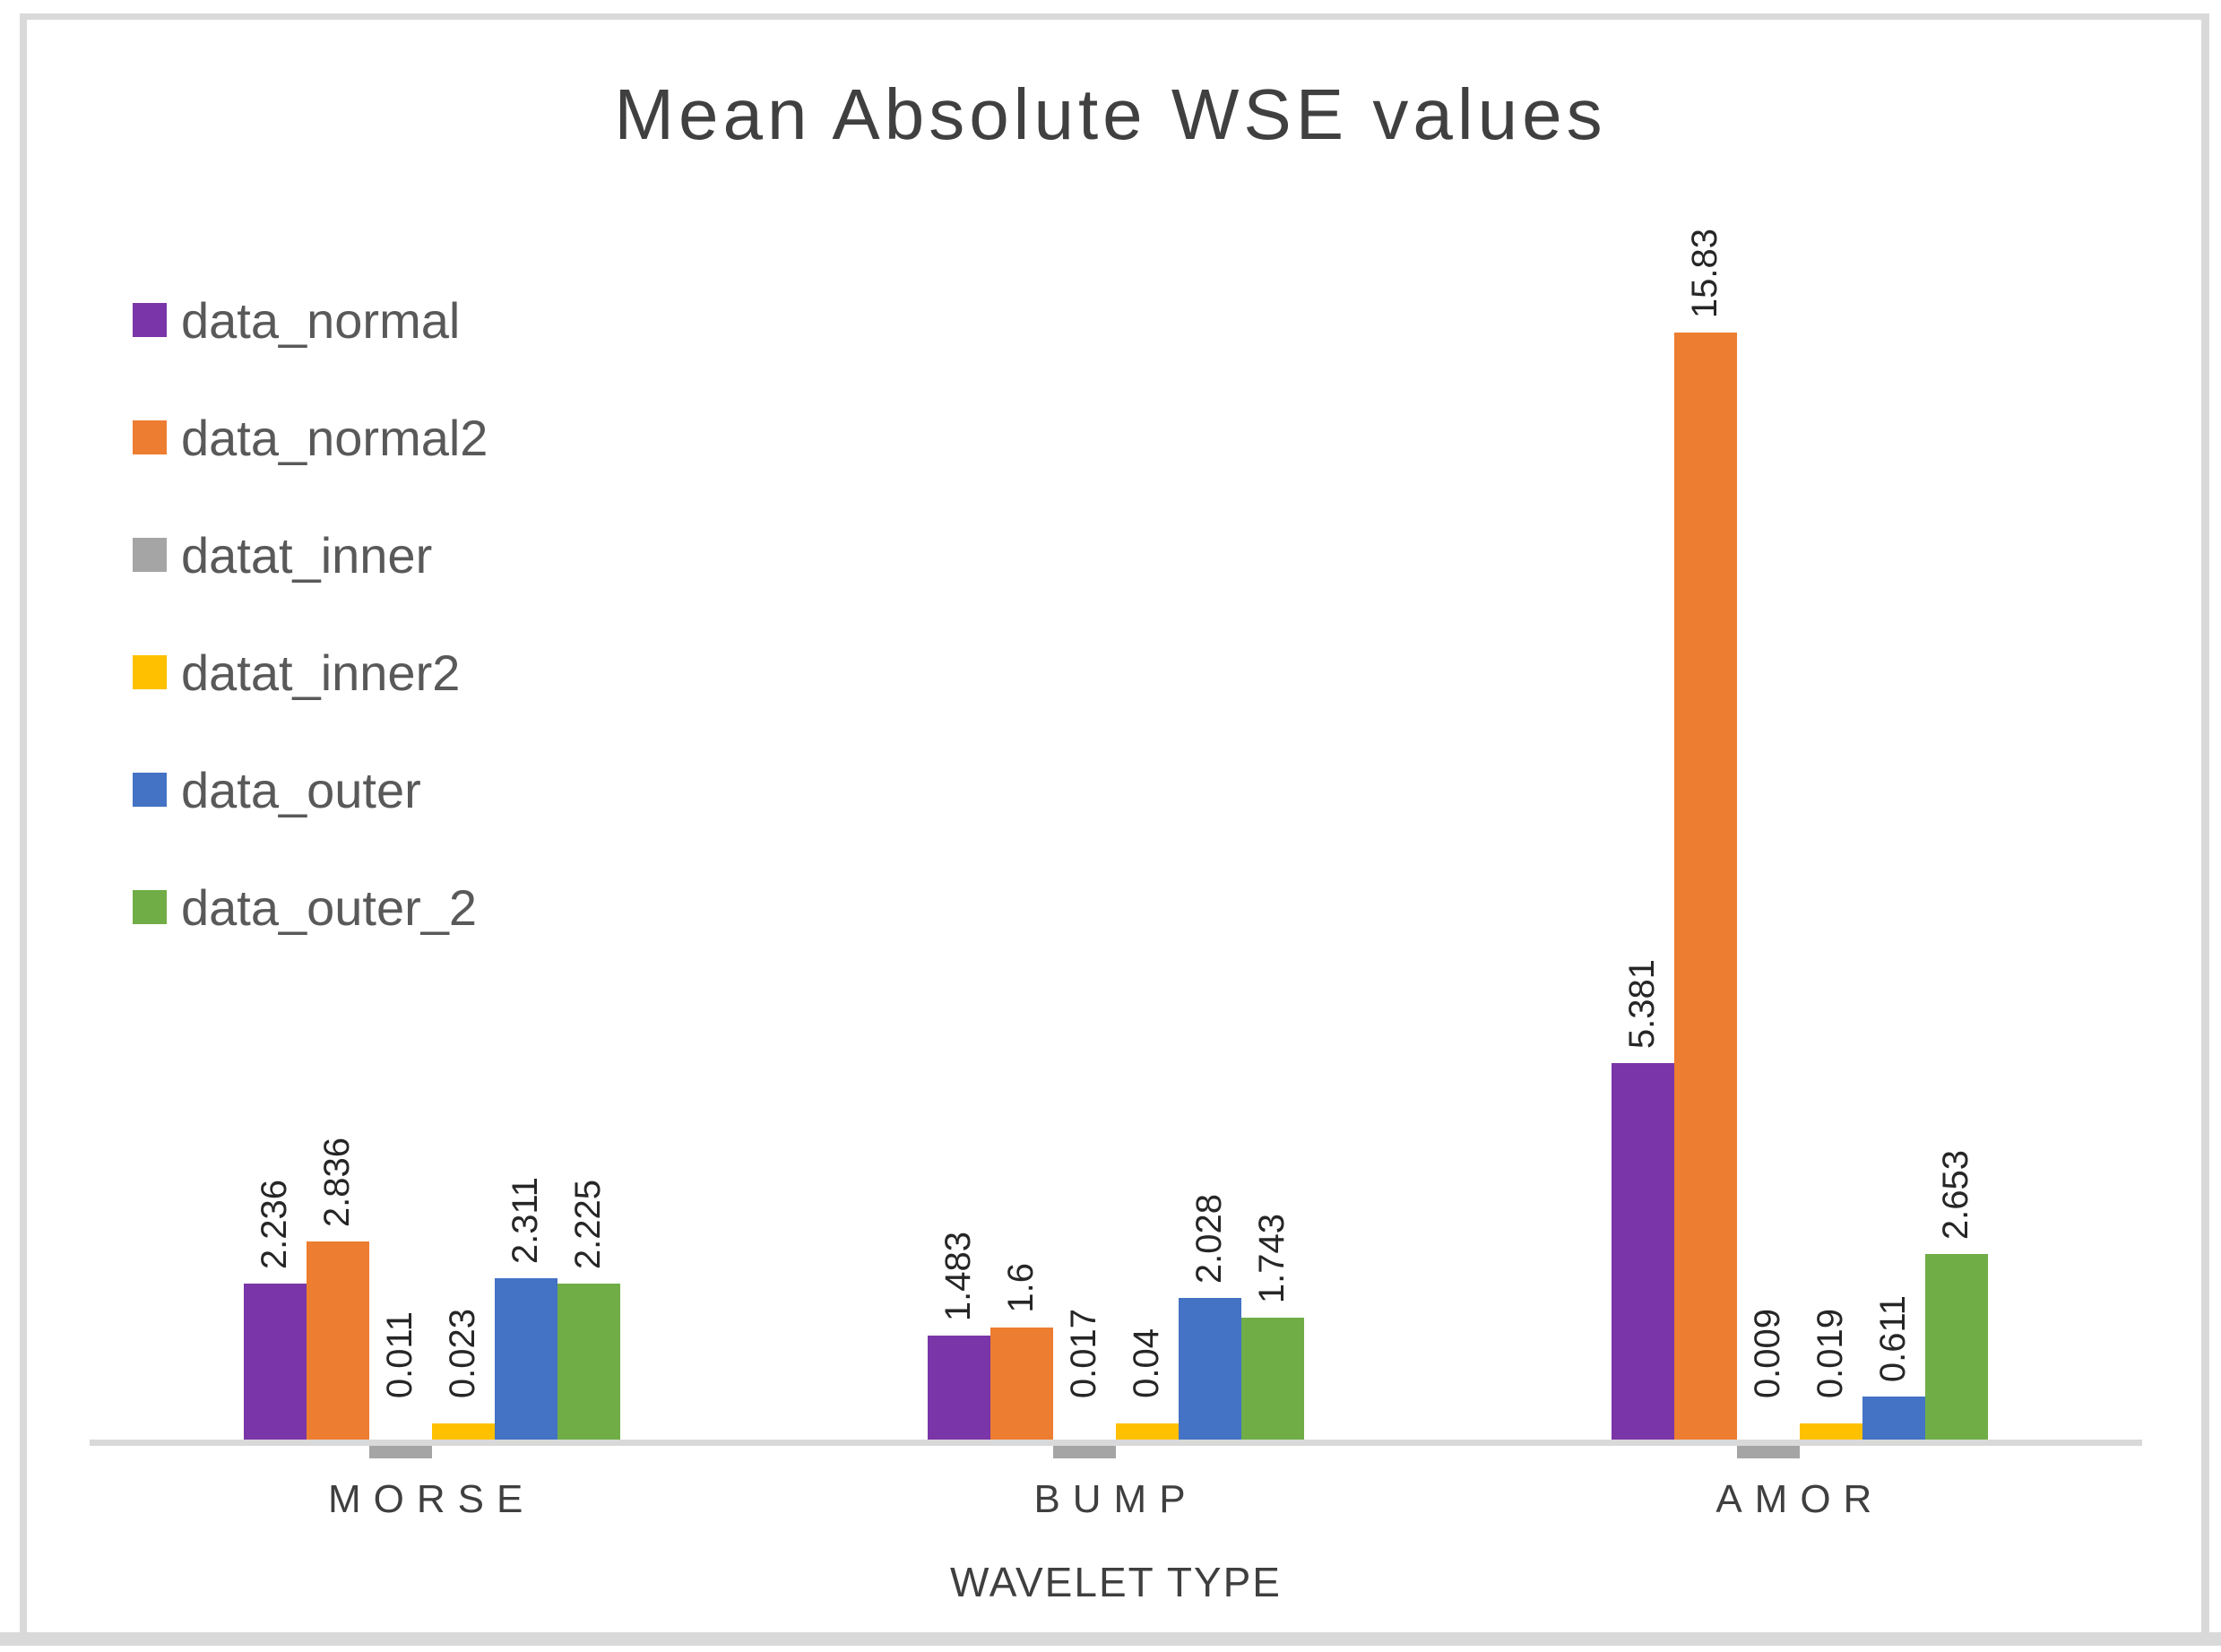 Image resolution: width=2221 pixels, height=1652 pixels. I want to click on legend-item-data_normal: data_normal, so click(296, 320).